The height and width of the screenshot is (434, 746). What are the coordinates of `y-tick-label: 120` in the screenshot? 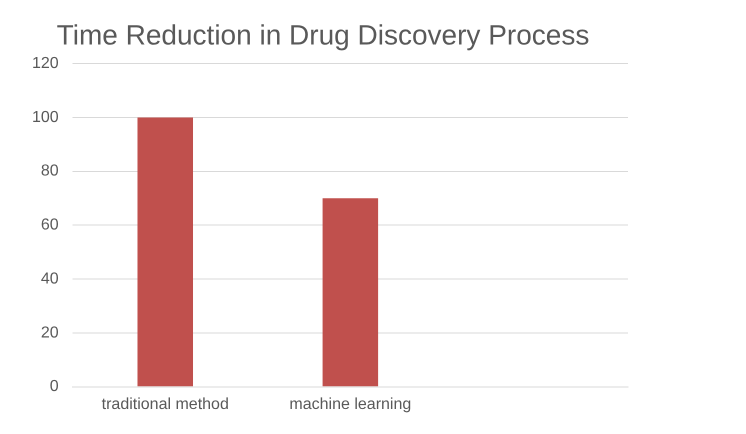 It's located at (45, 63).